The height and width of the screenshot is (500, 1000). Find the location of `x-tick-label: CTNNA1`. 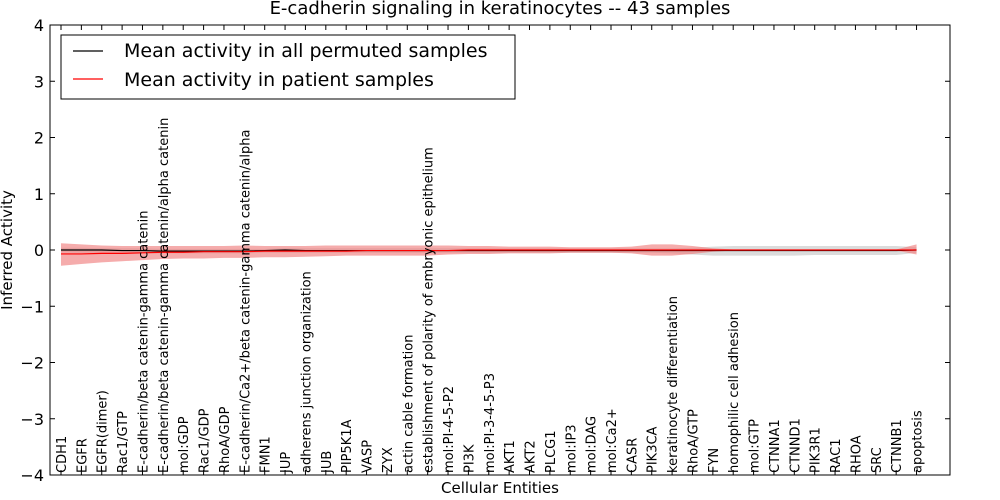

x-tick-label: CTNNA1 is located at coordinates (775, 446).